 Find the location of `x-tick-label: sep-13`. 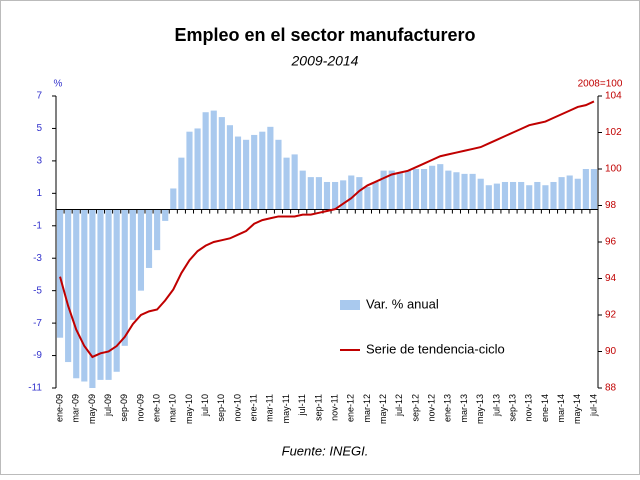

x-tick-label: sep-13 is located at coordinates (512, 408).